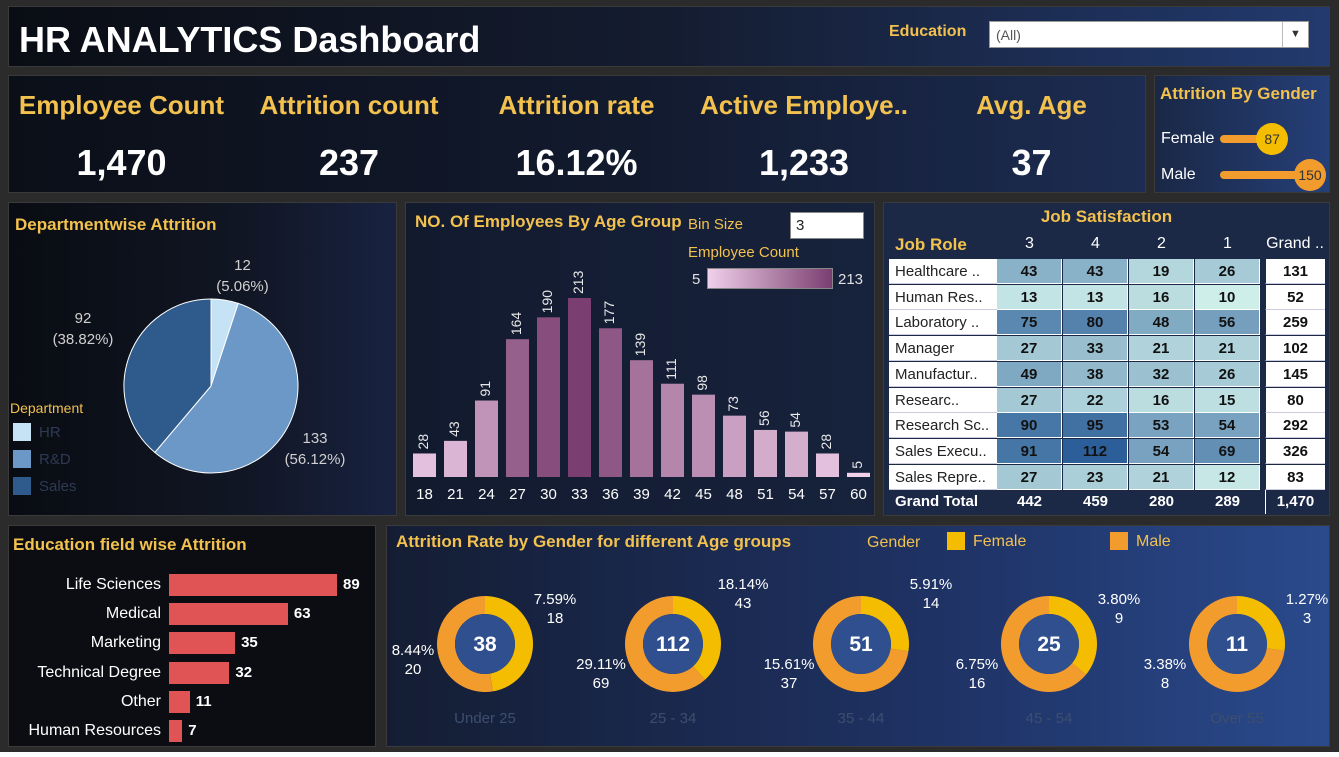  I want to click on heatmap-cell: 53, so click(1161, 426).